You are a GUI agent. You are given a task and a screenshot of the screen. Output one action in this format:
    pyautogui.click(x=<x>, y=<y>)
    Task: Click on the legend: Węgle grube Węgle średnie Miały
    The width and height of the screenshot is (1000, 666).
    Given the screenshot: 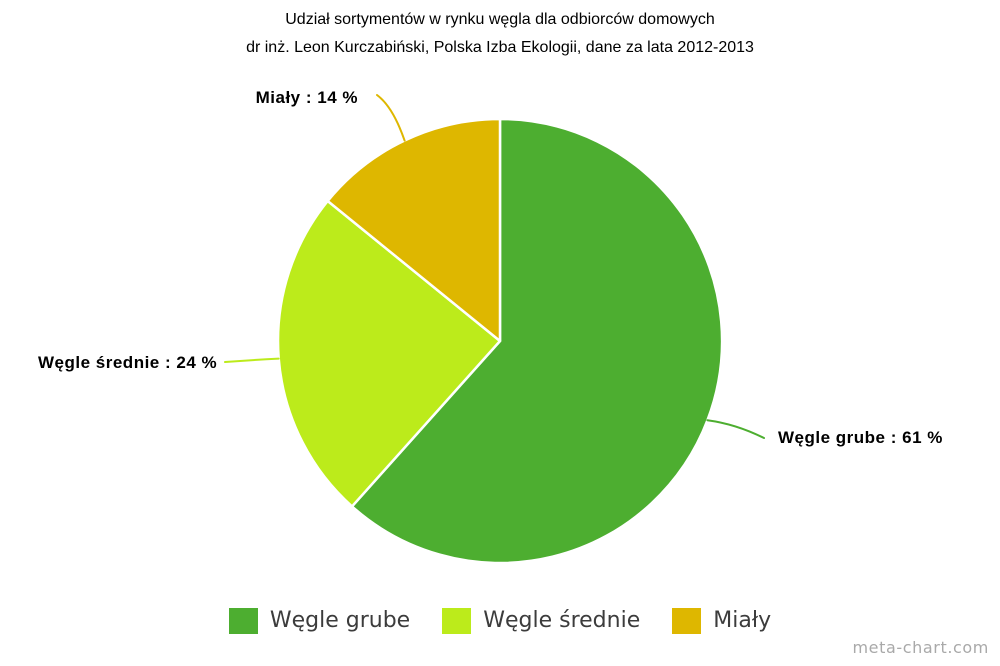 What is the action you would take?
    pyautogui.click(x=500, y=620)
    